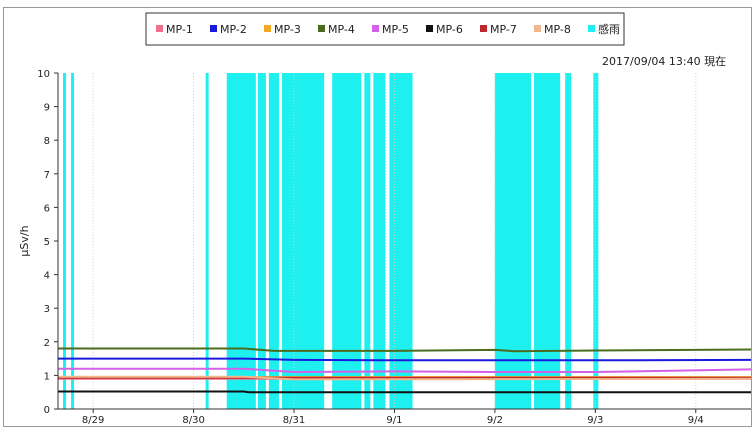  What do you see at coordinates (341, 29) in the screenshot?
I see `legend-label-4: MP-4` at bounding box center [341, 29].